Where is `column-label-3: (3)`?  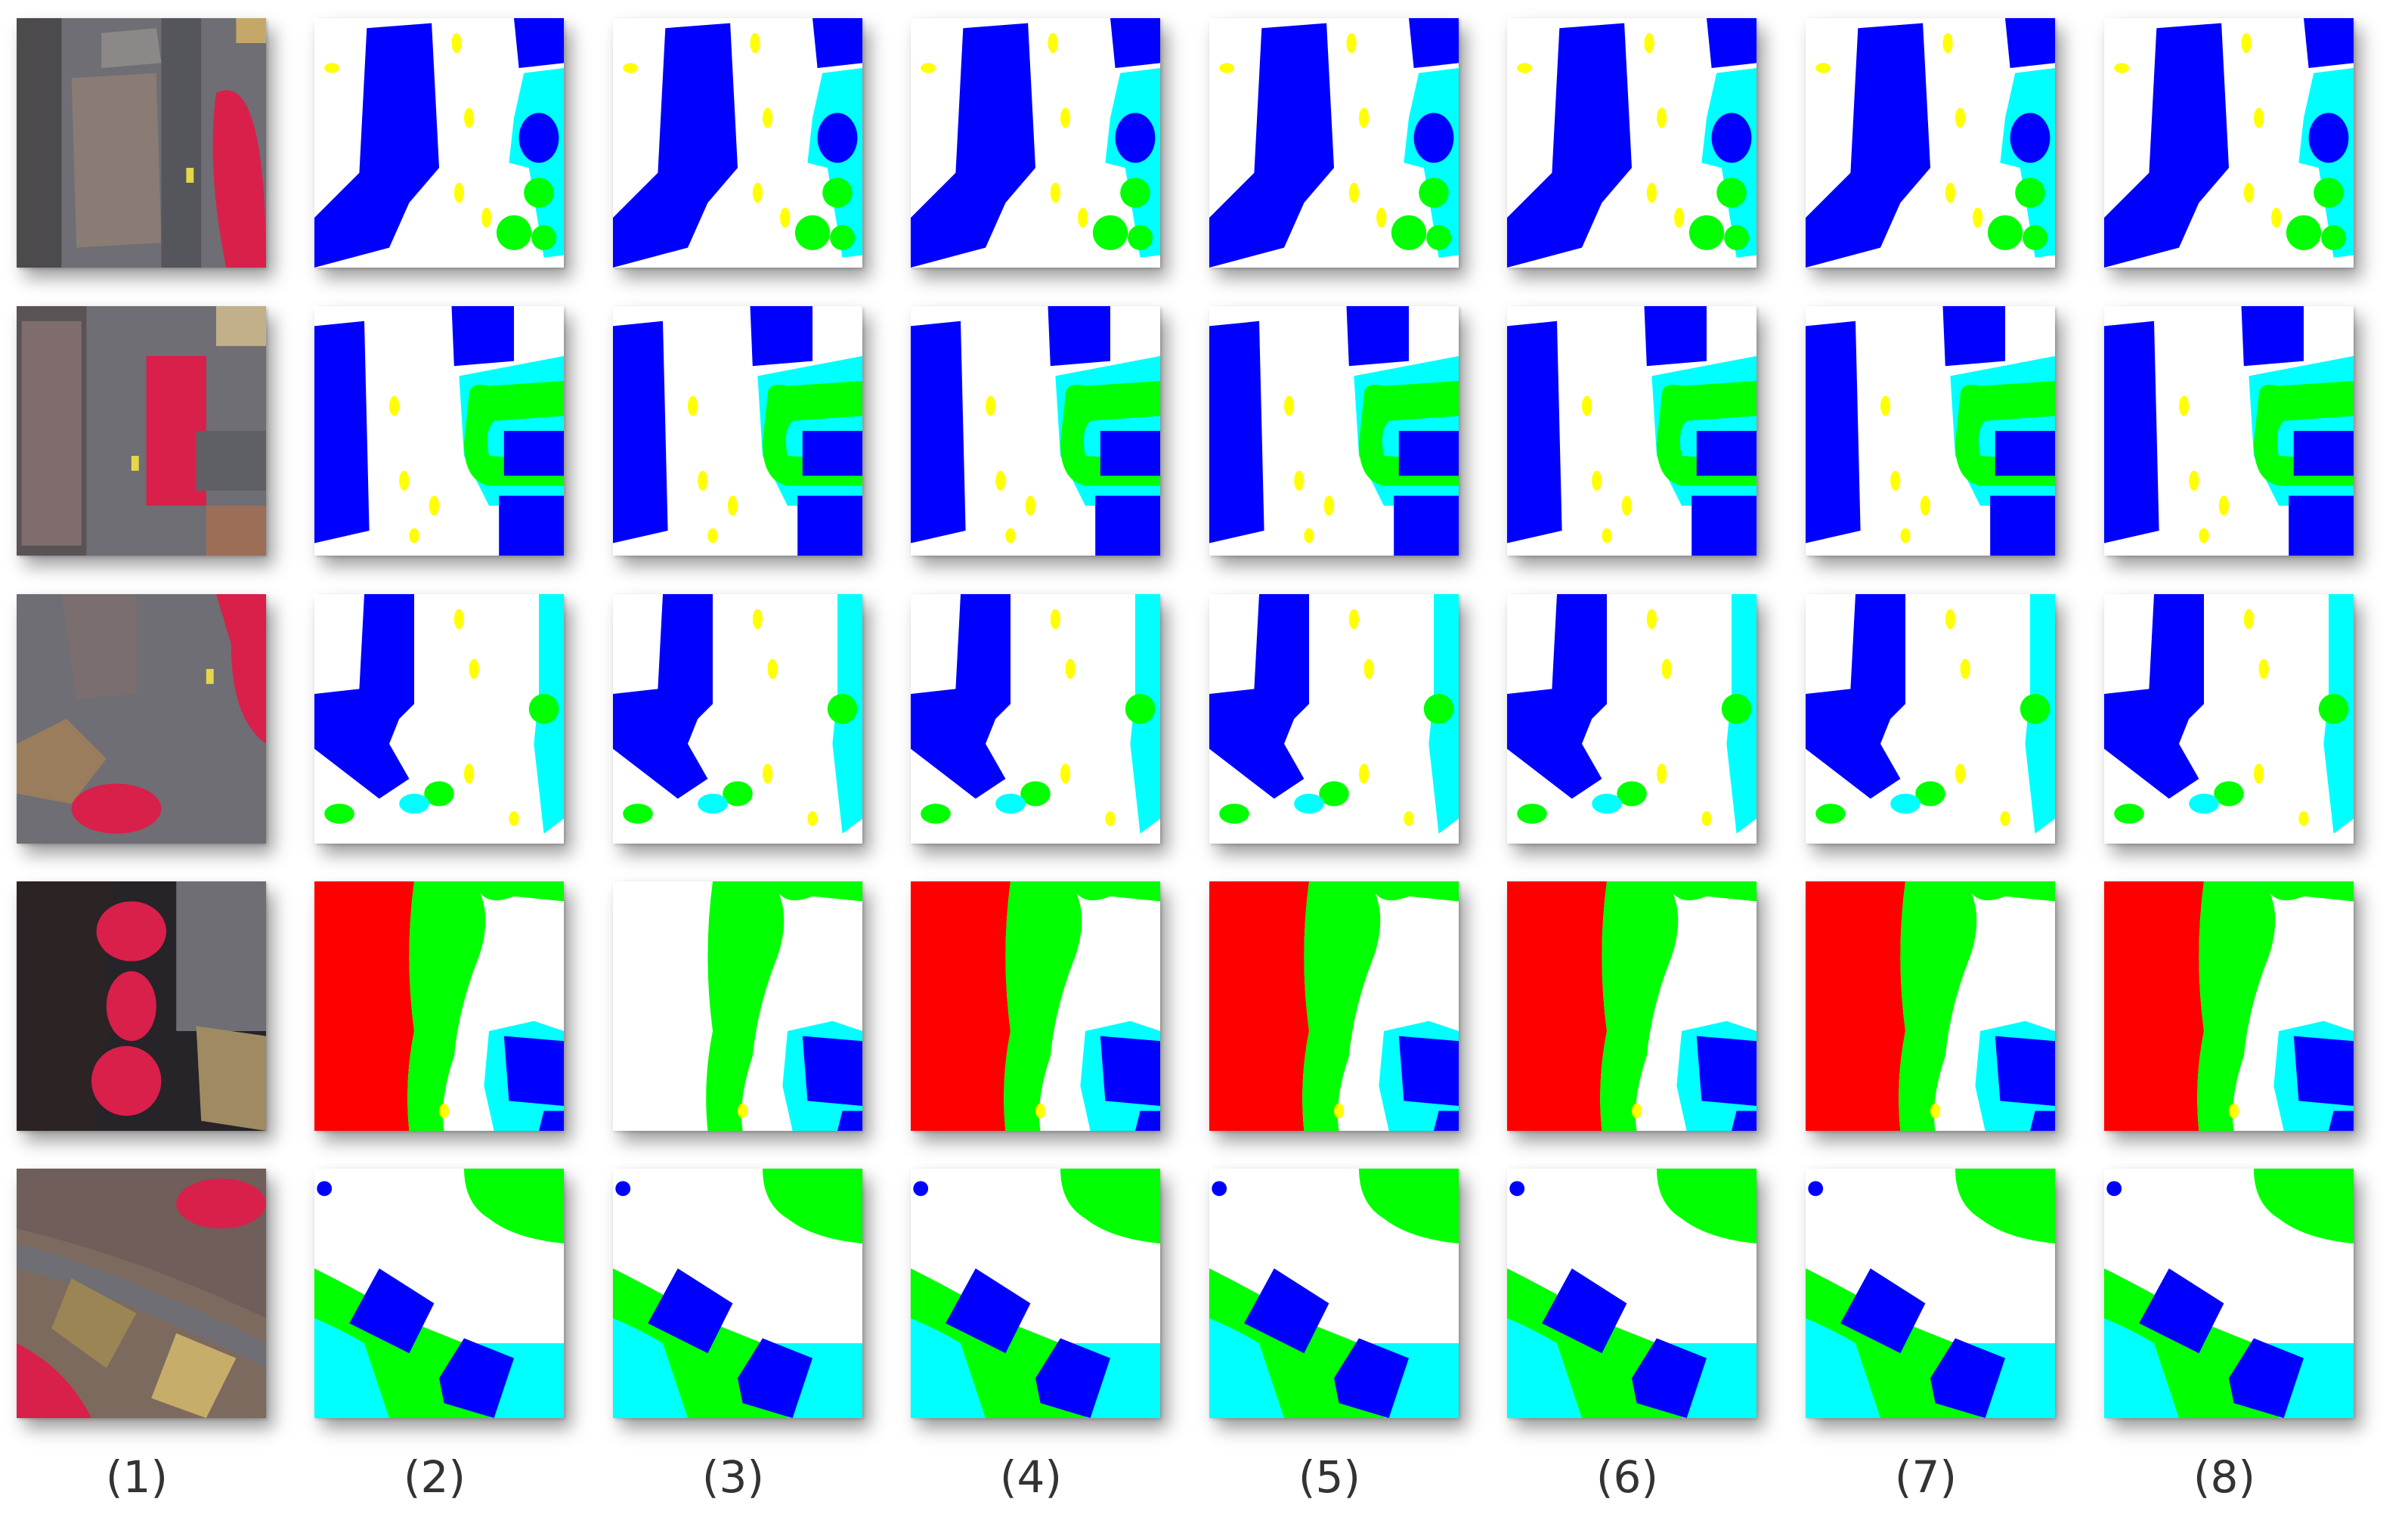
column-label-3: (3) is located at coordinates (733, 1477).